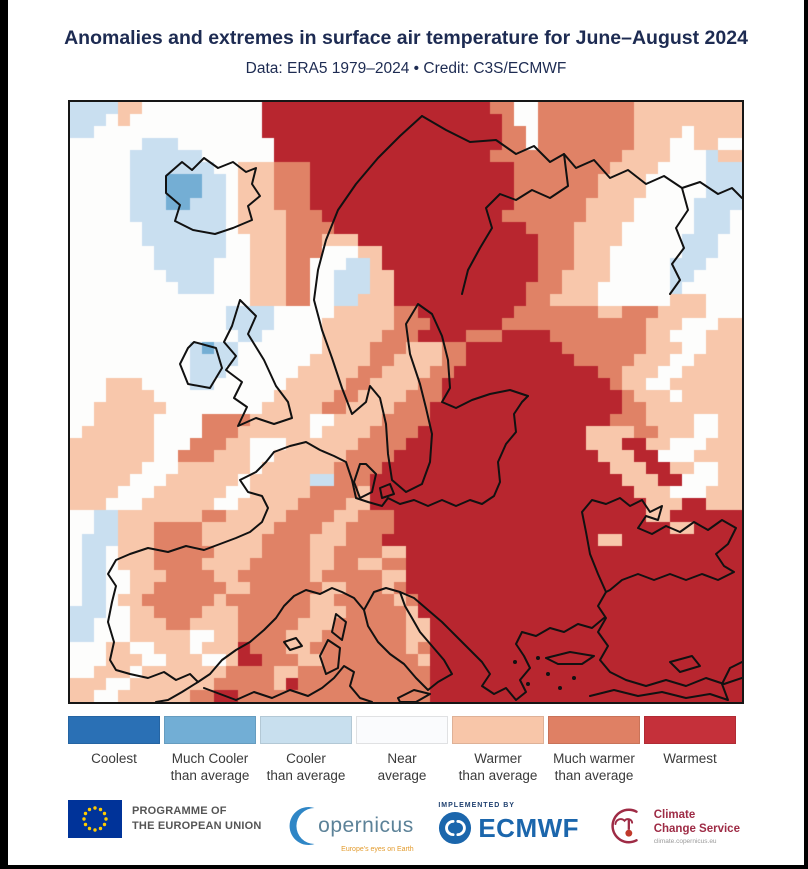  What do you see at coordinates (197, 826) in the screenshot?
I see `eu-text-line2: THE EUROPEAN UNION` at bounding box center [197, 826].